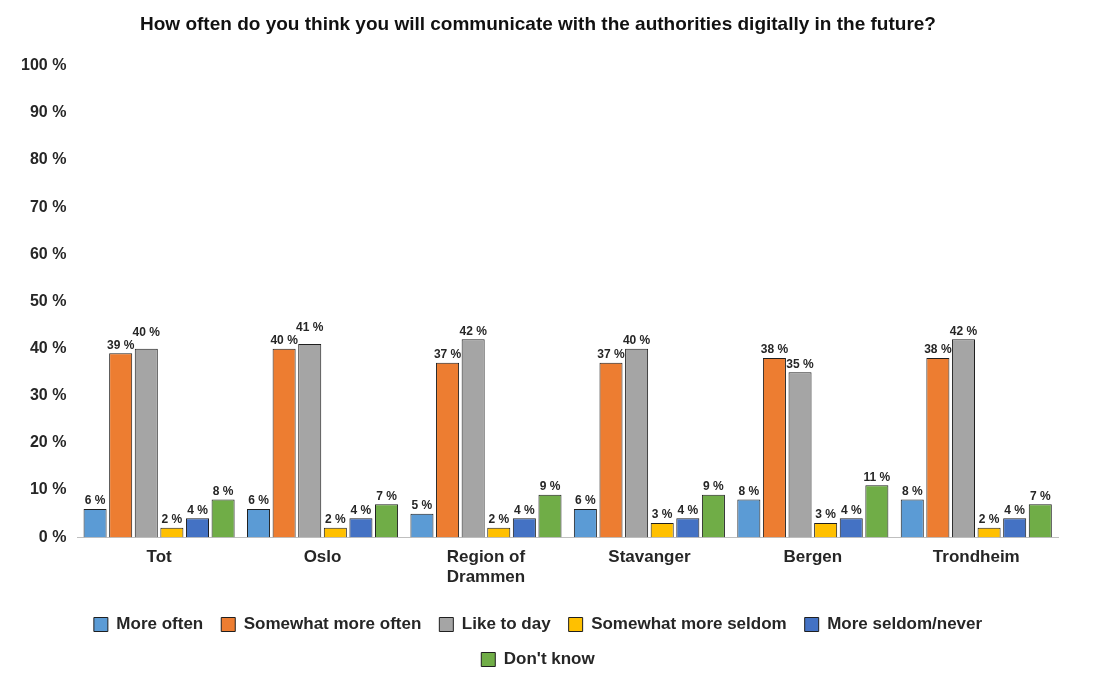 This screenshot has height=695, width=1099. I want to click on y-tick-label: 90 %, so click(48, 112).